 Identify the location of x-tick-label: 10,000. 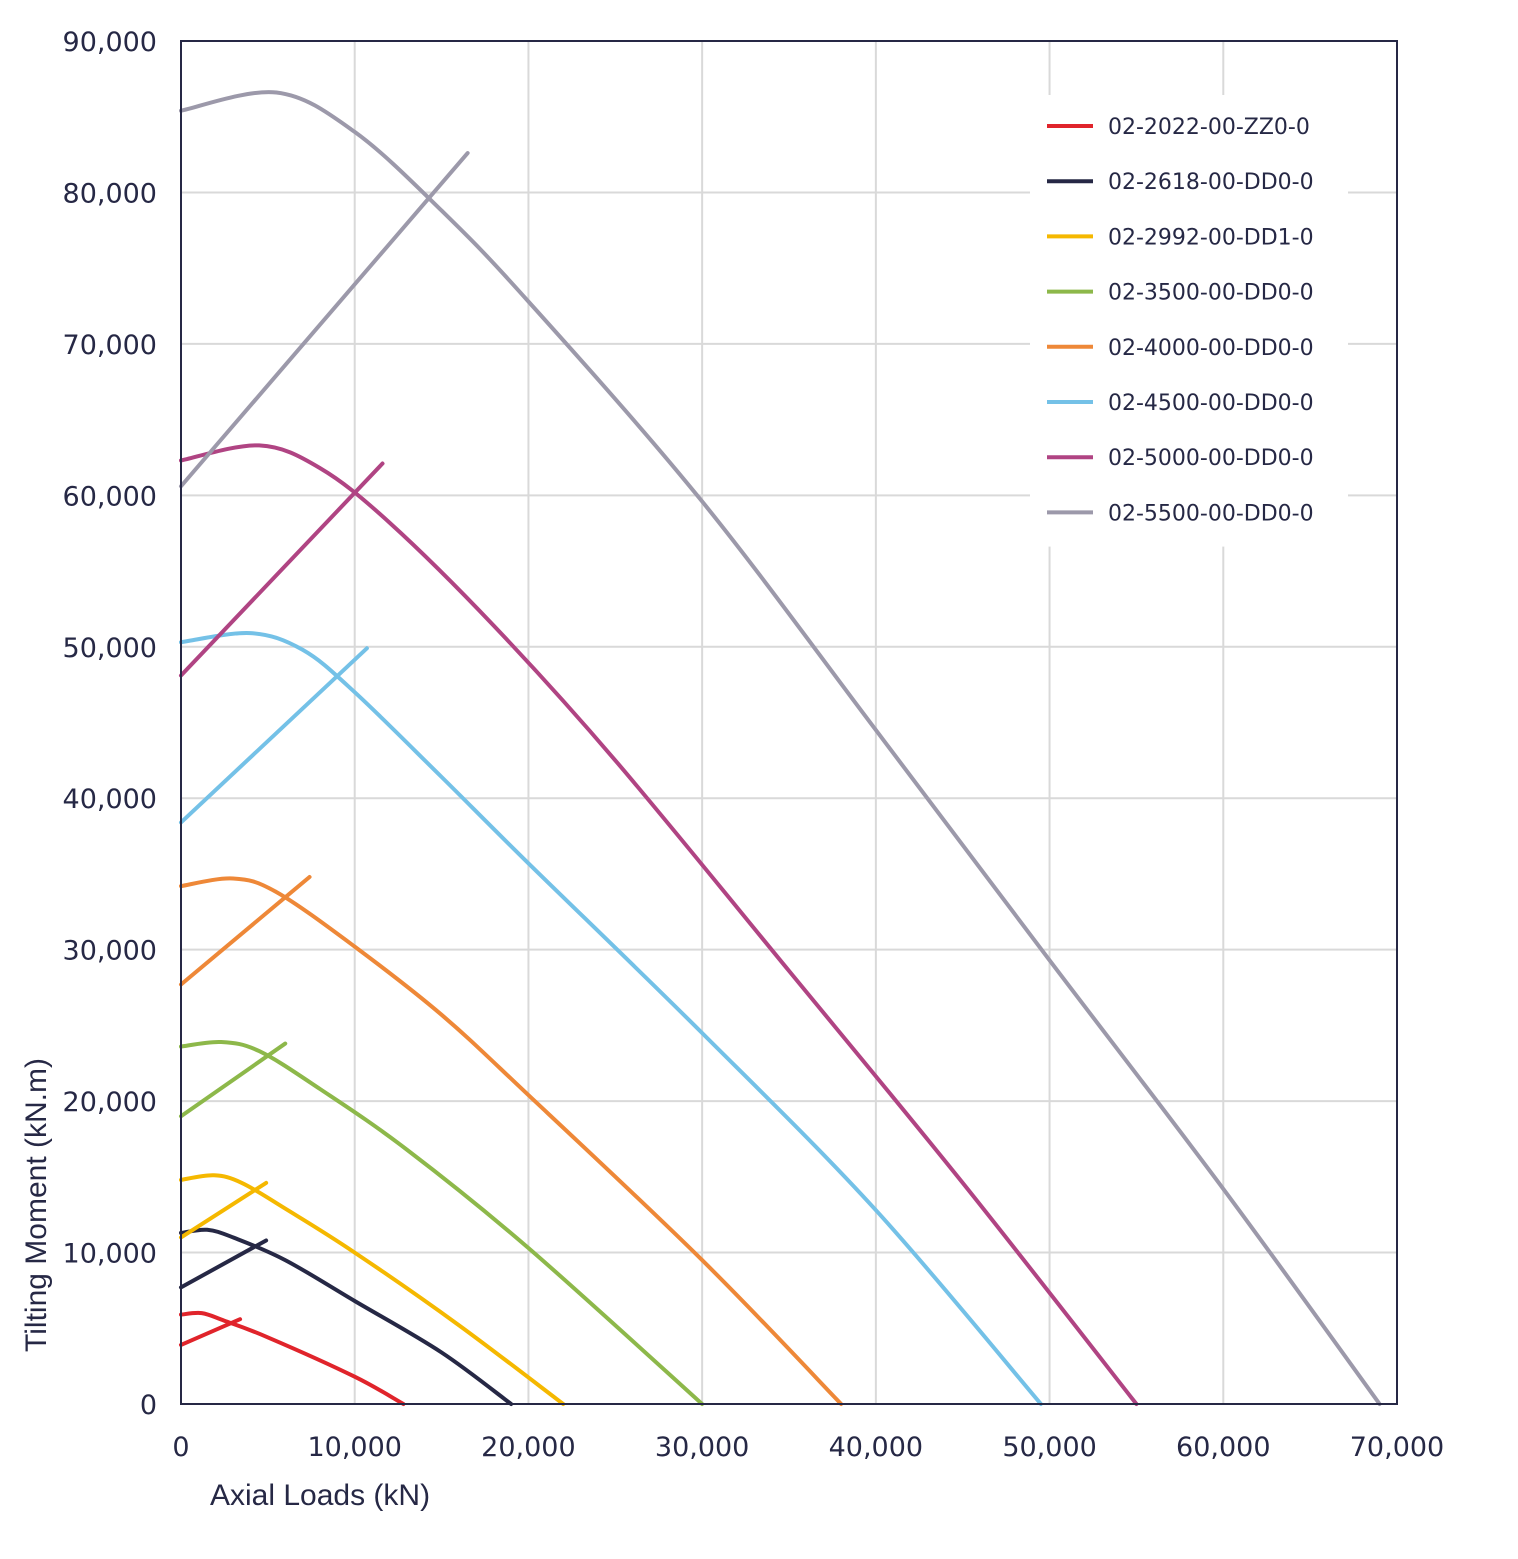
(354, 1447).